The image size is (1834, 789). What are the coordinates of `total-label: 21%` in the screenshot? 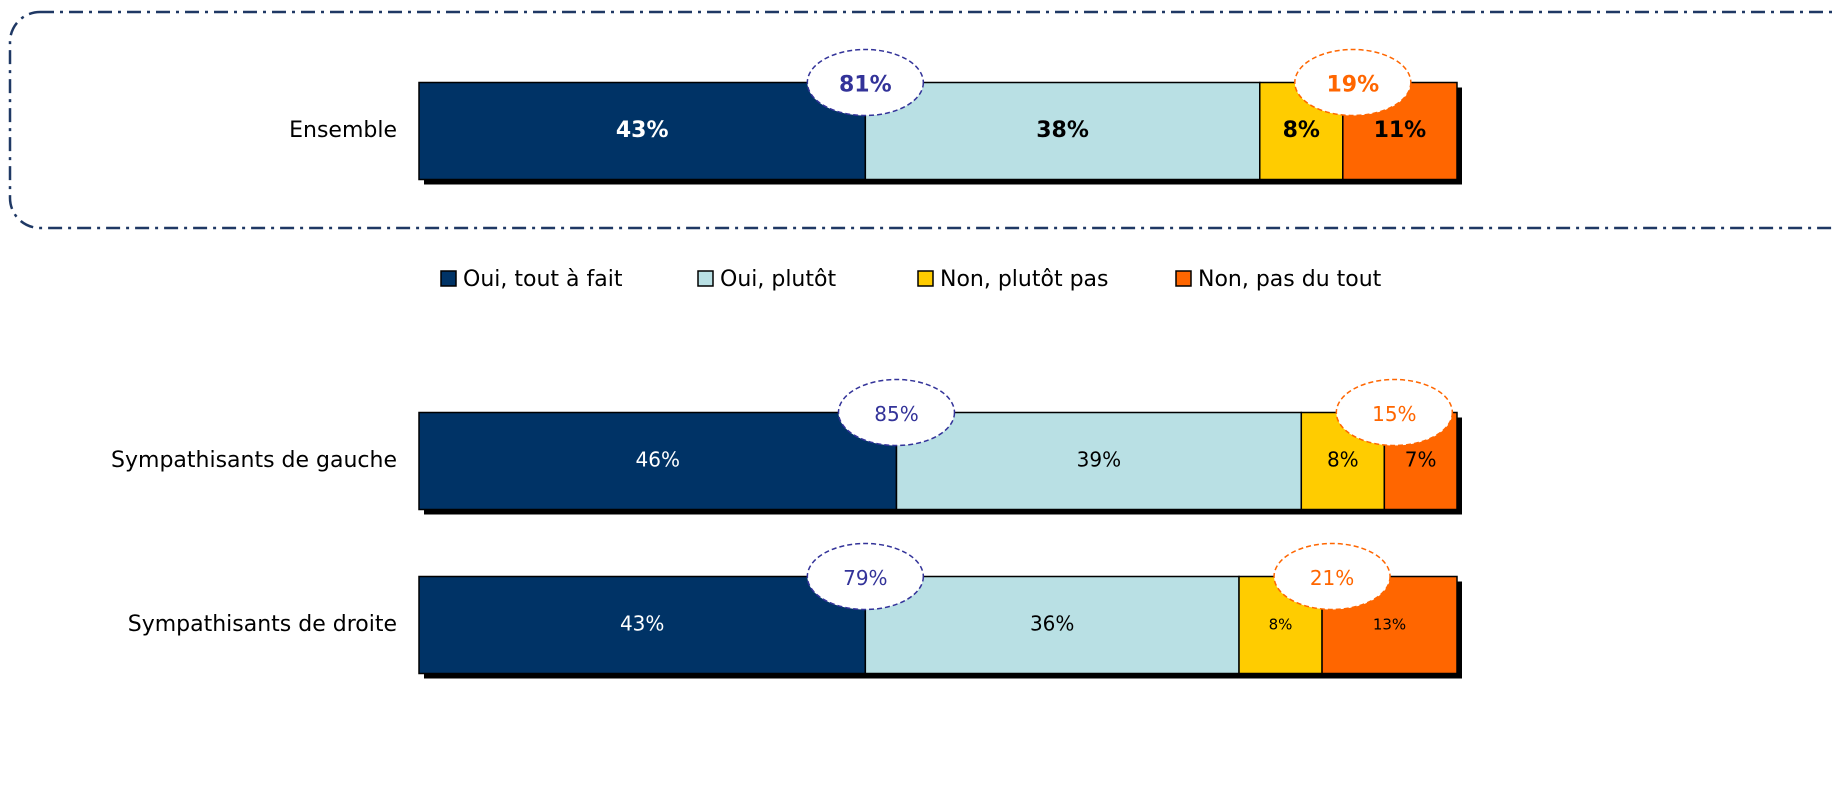 It's located at (1332, 578).